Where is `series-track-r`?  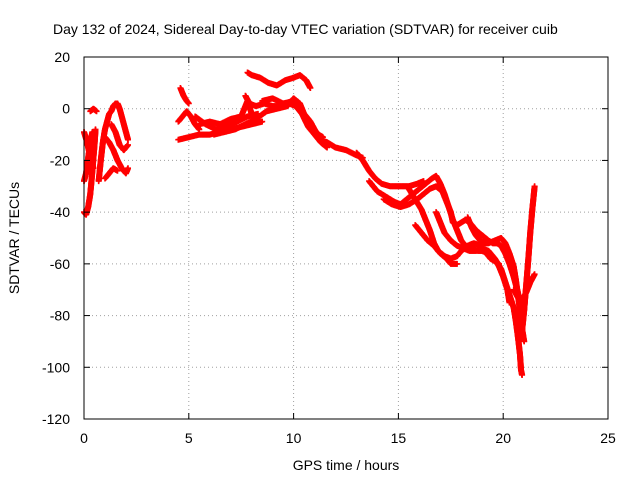
series-track-r is located at coordinates (390, 169).